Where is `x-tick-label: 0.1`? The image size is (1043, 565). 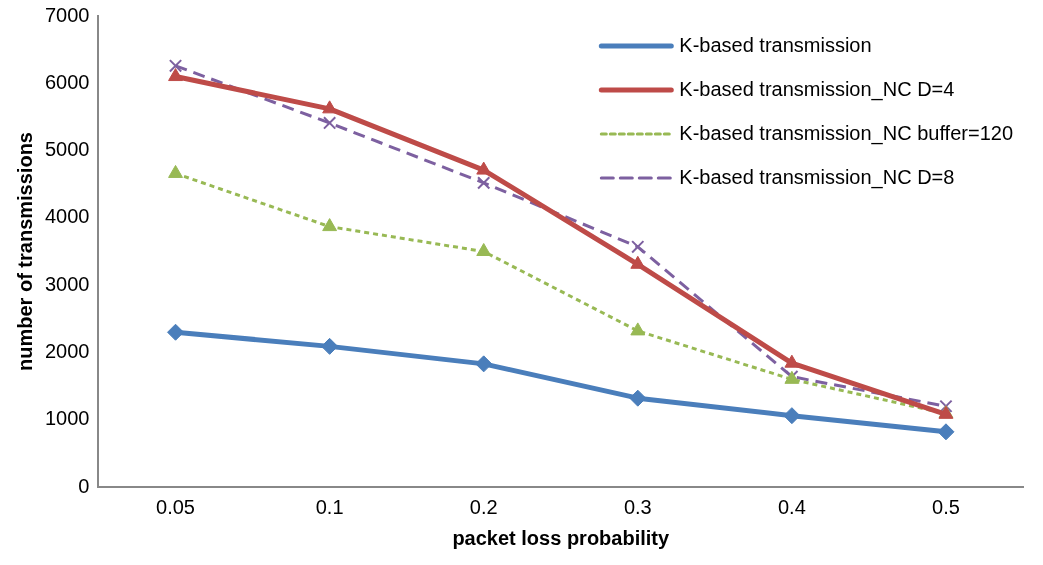 x-tick-label: 0.1 is located at coordinates (329, 506).